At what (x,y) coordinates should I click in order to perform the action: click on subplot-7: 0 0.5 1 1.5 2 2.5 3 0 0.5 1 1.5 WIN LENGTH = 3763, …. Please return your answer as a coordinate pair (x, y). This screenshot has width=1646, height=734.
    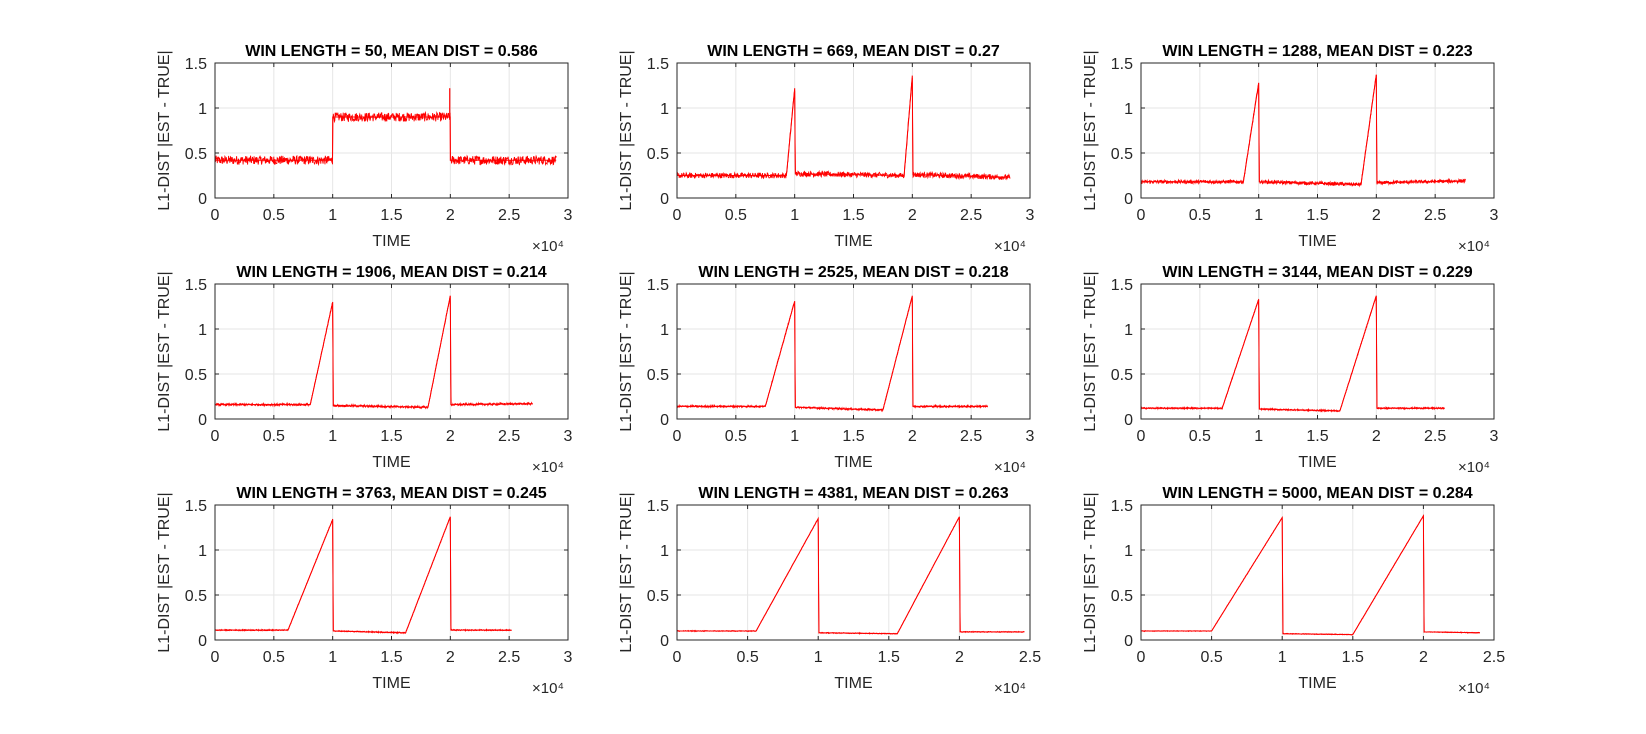
    Looking at the image, I should click on (364, 591).